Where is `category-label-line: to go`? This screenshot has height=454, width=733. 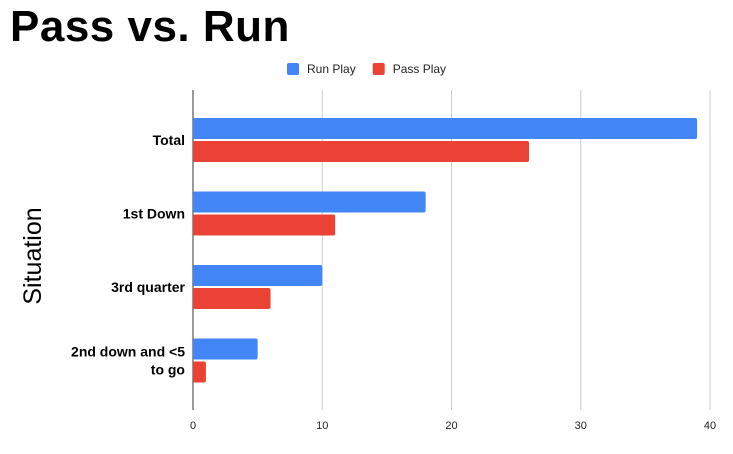
category-label-line: to go is located at coordinates (168, 370).